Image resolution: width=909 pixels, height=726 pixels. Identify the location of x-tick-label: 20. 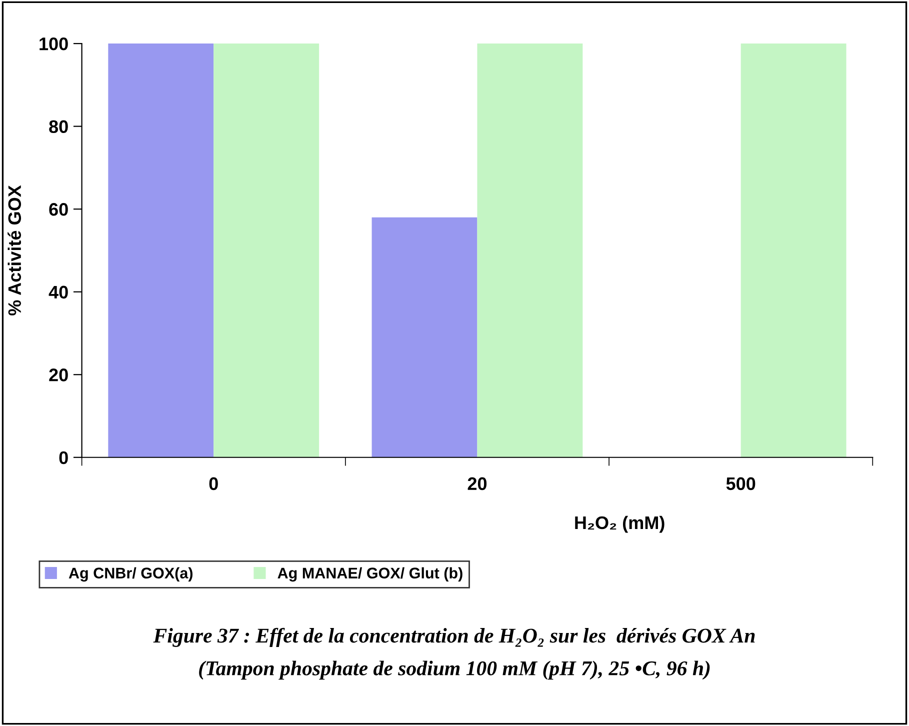
(477, 483).